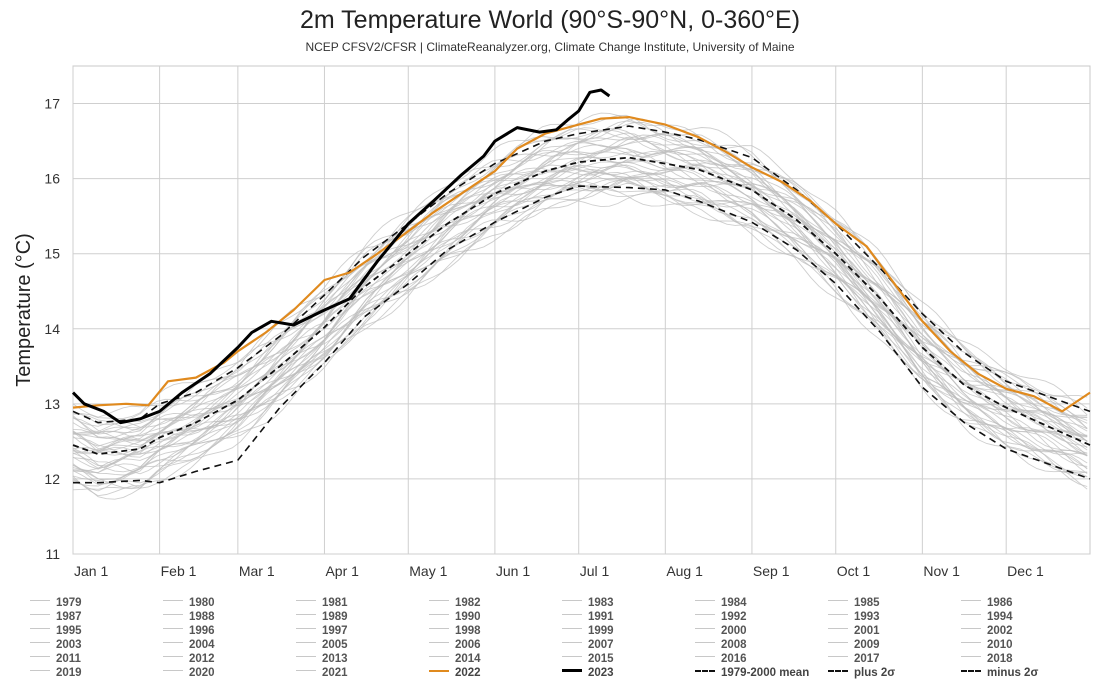 Image resolution: width=1100 pixels, height=700 pixels. I want to click on legend-item: 1983, so click(588, 604).